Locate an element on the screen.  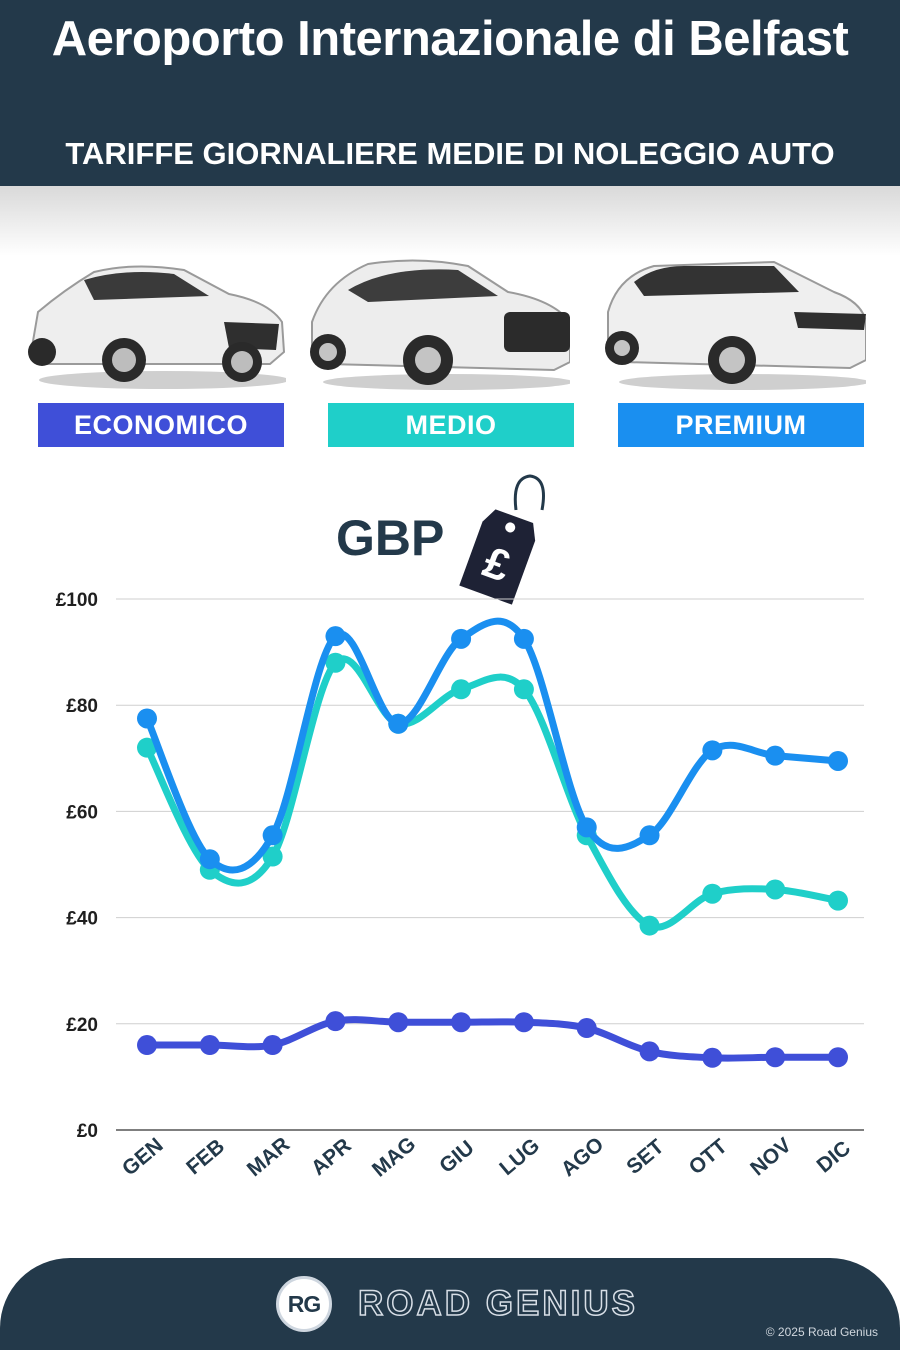
y-tick-label: £80 is located at coordinates (82, 706).